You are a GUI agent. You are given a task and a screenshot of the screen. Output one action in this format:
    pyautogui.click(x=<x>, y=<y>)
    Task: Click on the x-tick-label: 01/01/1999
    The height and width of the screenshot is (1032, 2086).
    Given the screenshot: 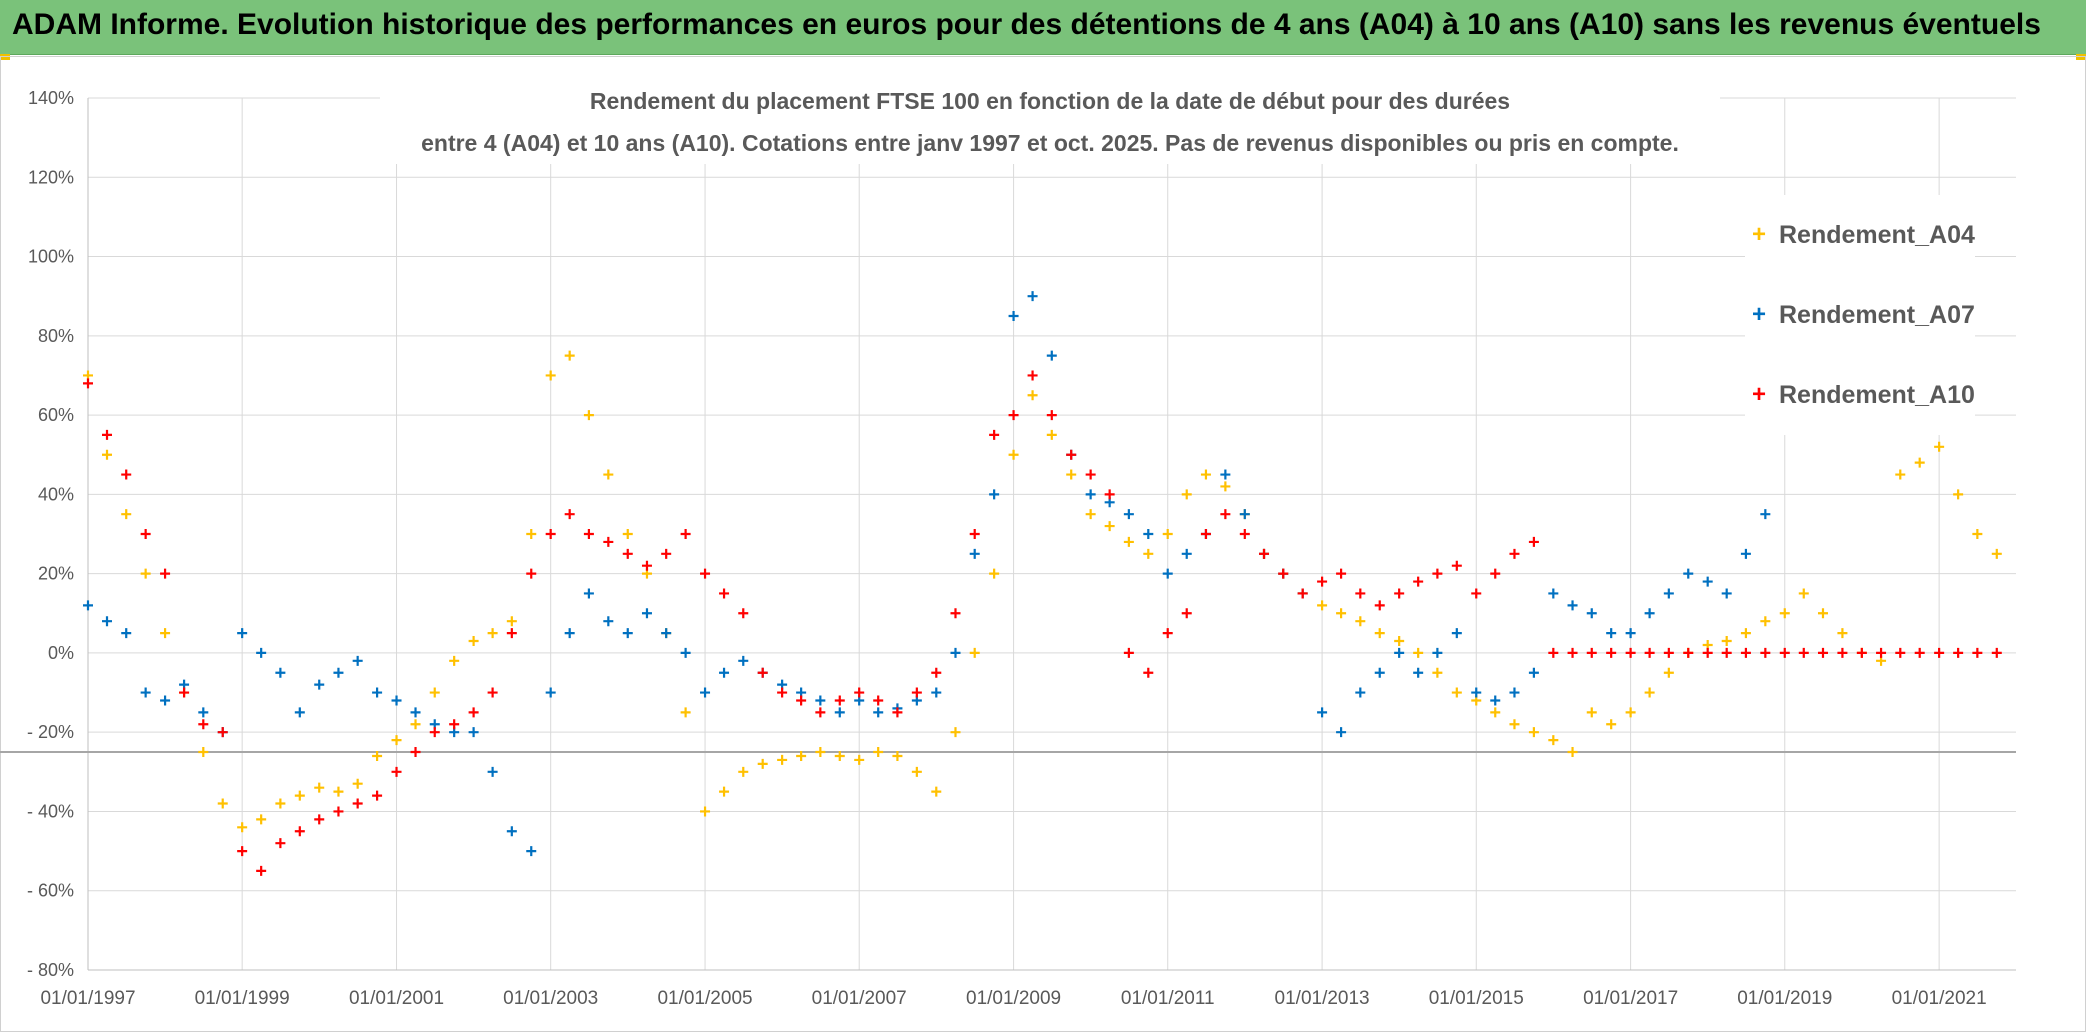 What is the action you would take?
    pyautogui.click(x=242, y=998)
    